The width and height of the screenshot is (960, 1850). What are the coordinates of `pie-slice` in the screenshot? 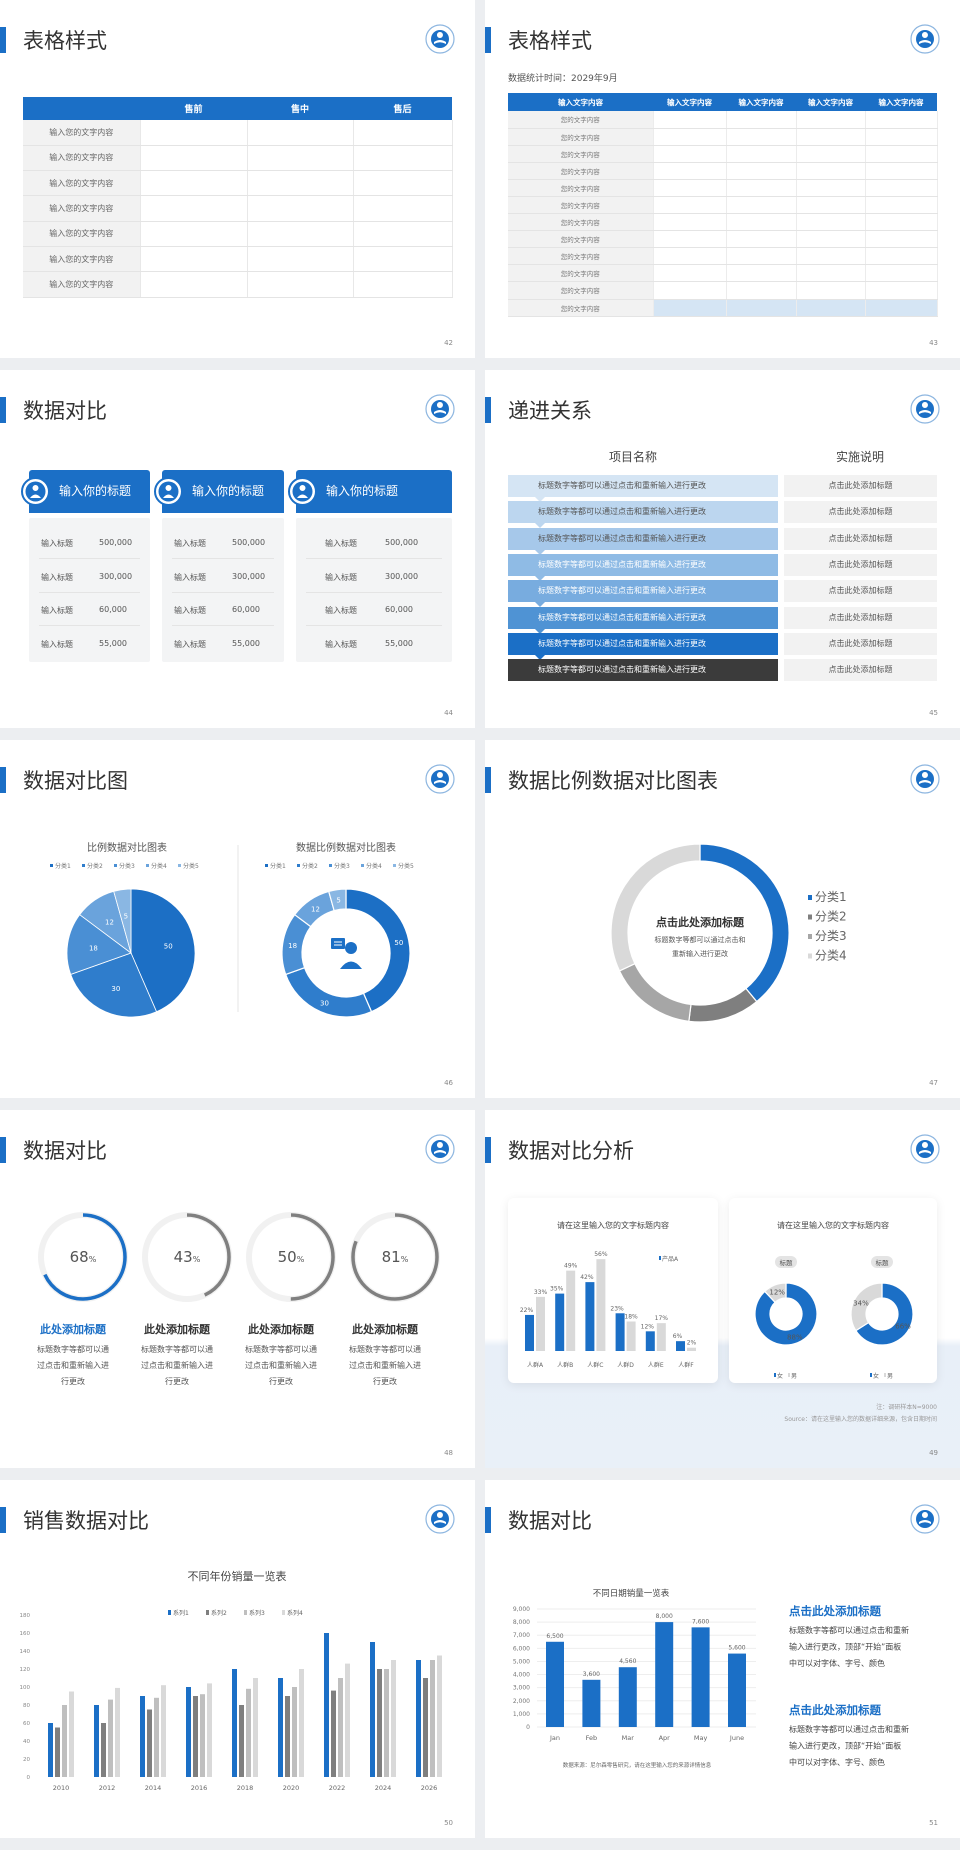 It's located at (775, 1293).